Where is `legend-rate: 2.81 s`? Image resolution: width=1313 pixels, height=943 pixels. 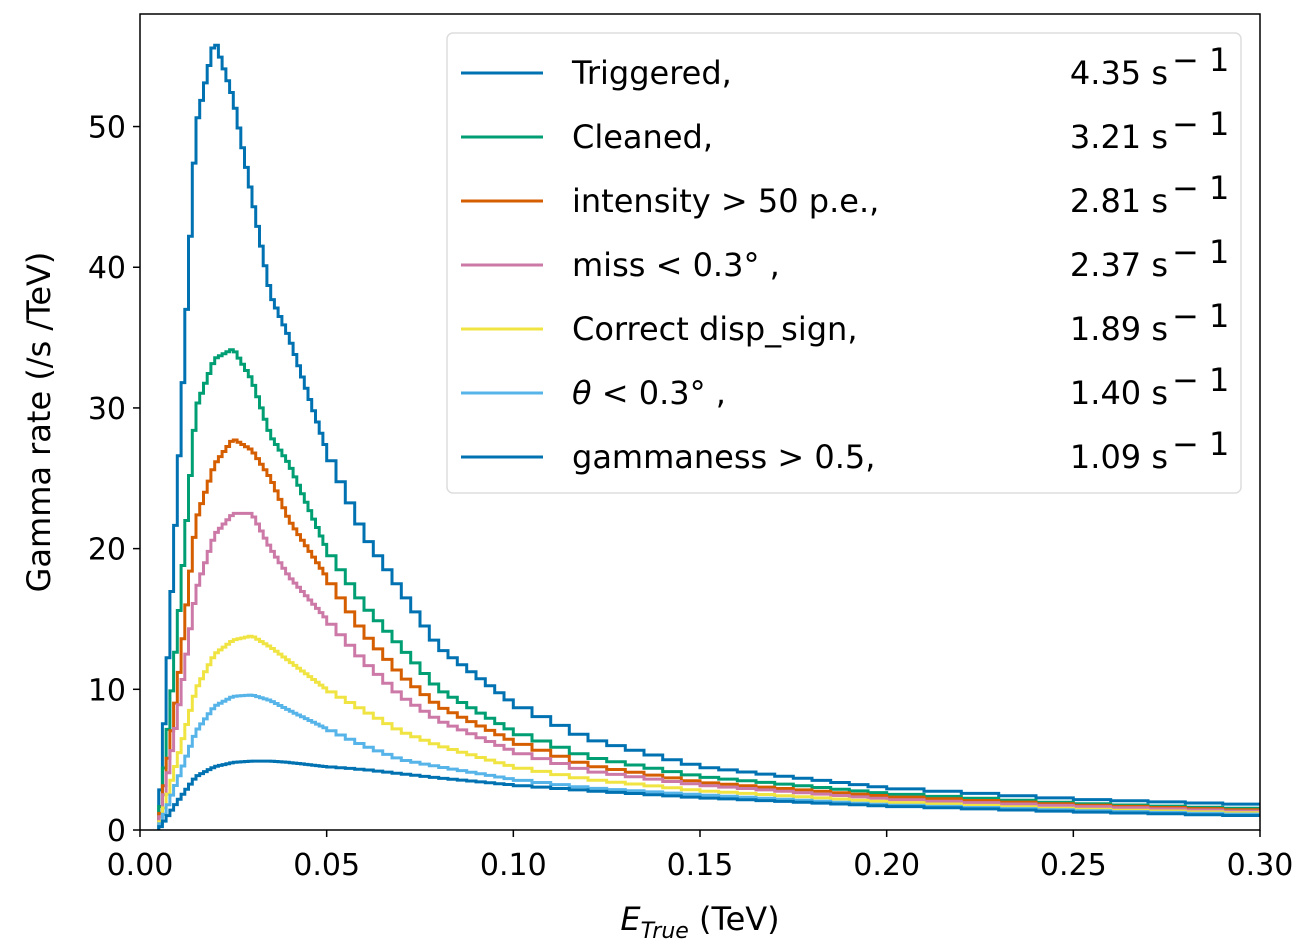
legend-rate: 2.81 s is located at coordinates (1119, 201).